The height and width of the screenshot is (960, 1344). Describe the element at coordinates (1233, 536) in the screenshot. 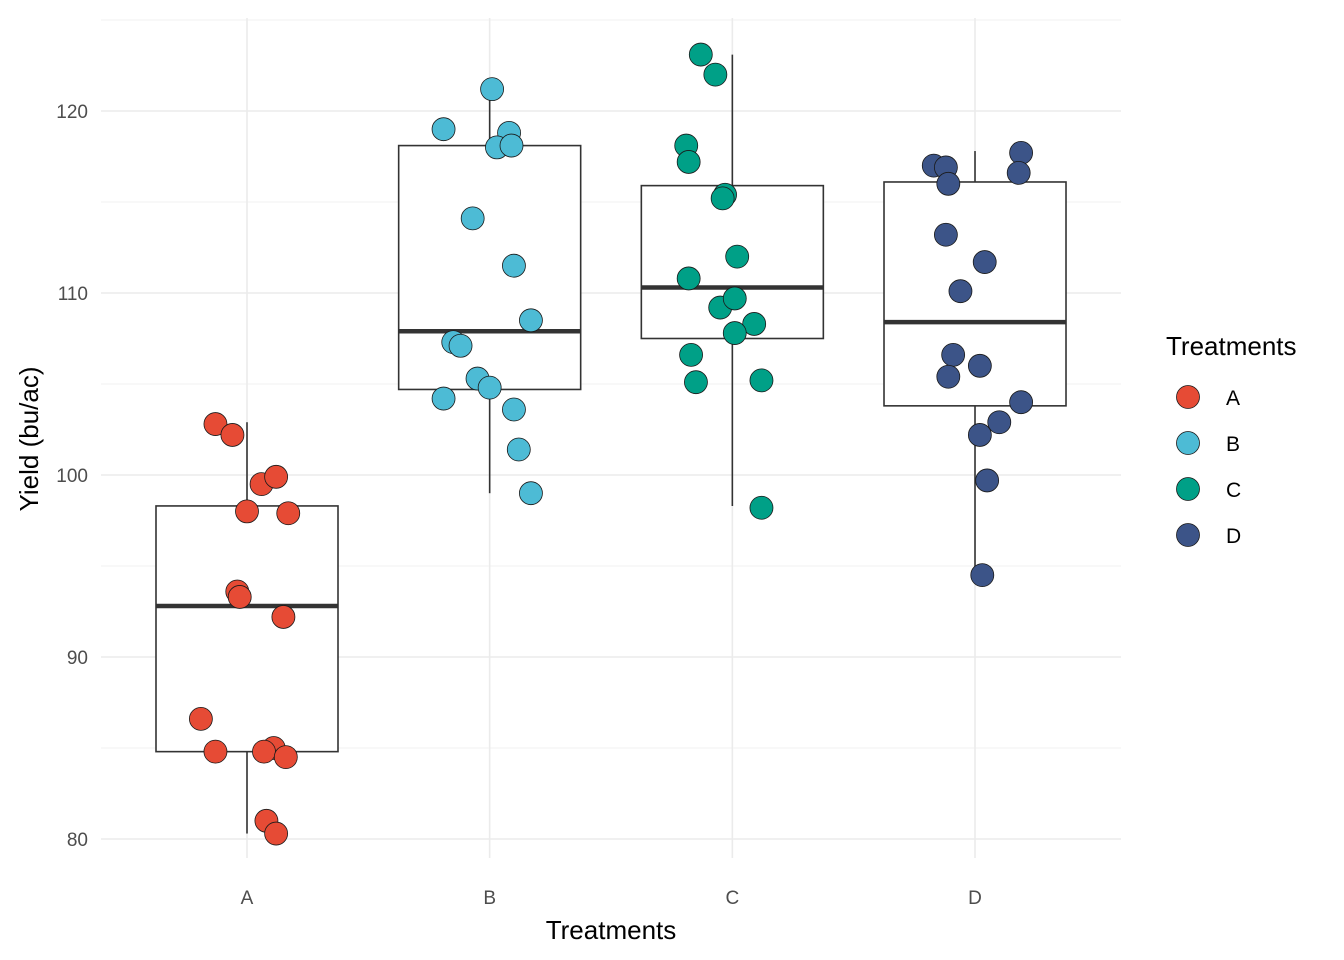

I see `legend-label: D` at that location.